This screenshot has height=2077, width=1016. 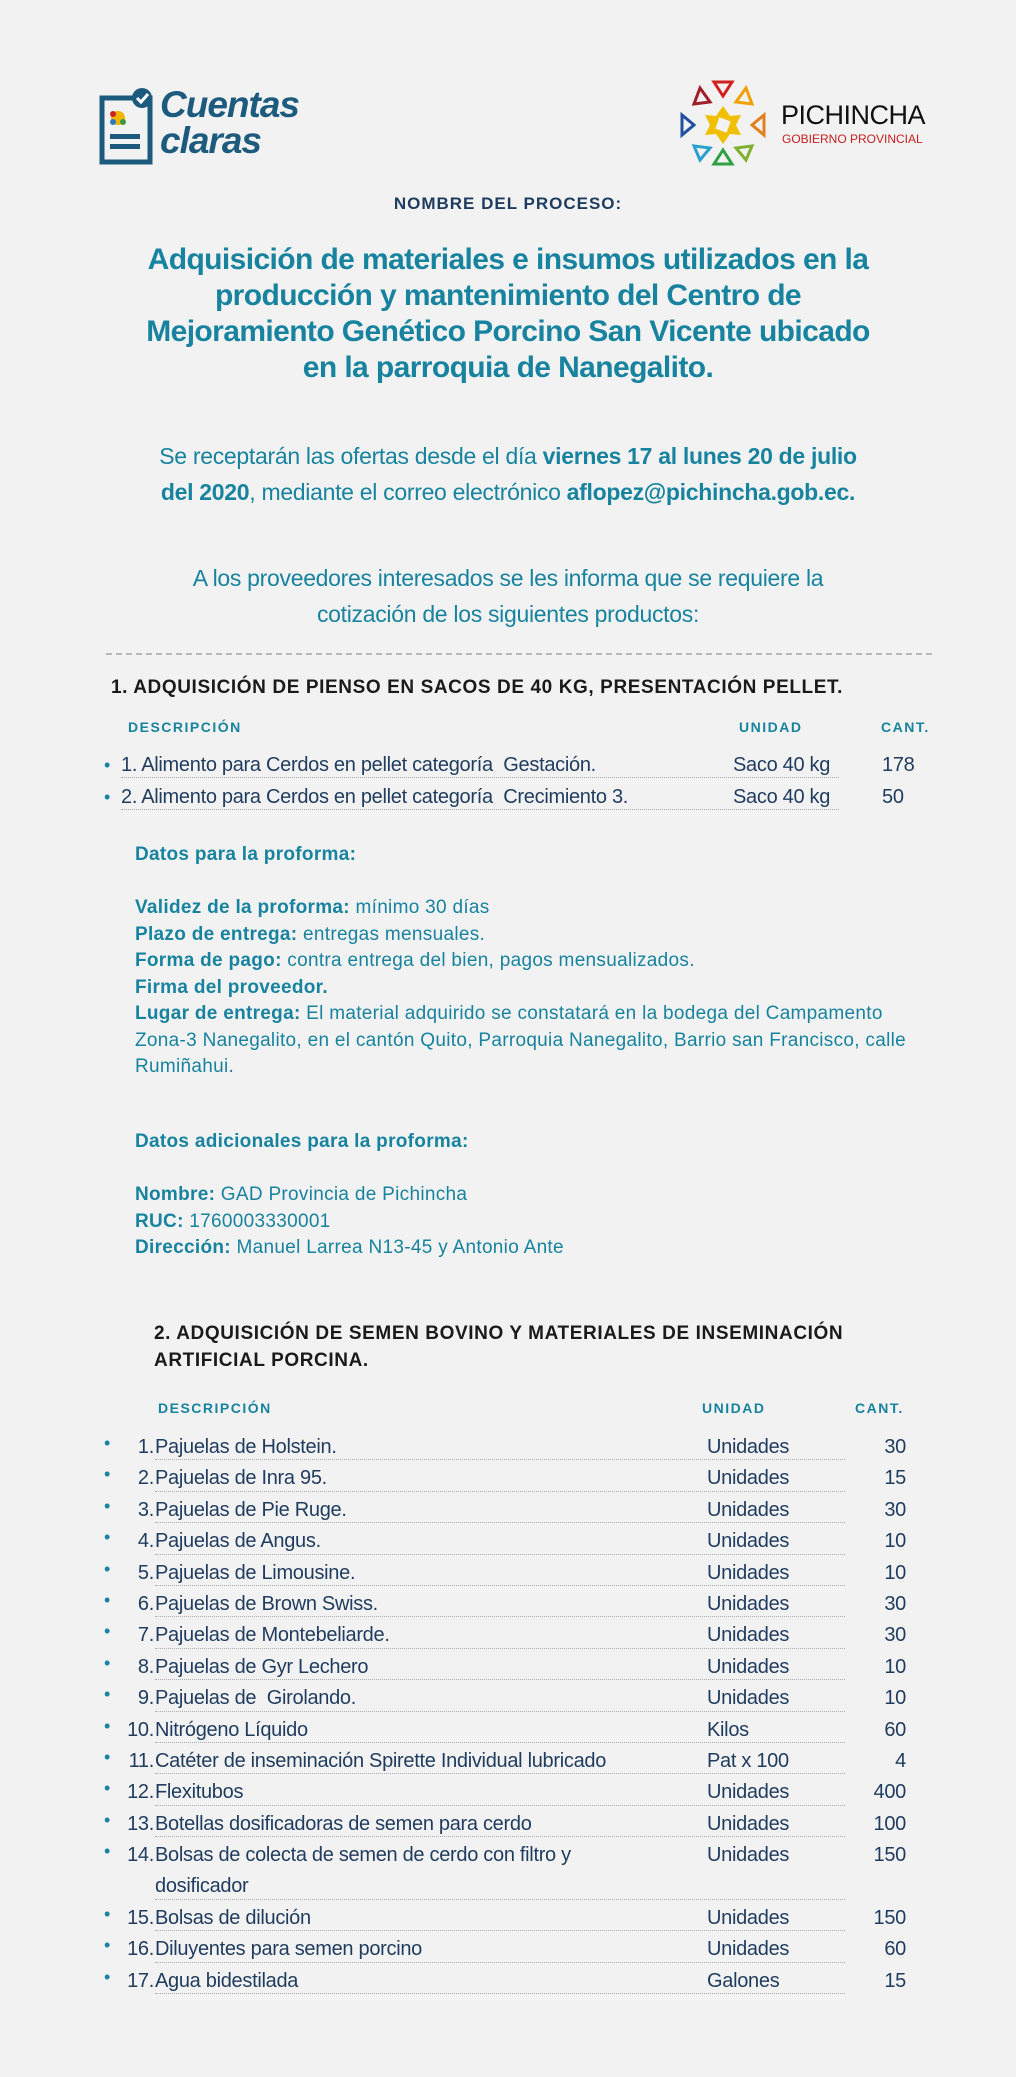 I want to click on description-line: Bolsas de dilución, so click(x=233, y=1918).